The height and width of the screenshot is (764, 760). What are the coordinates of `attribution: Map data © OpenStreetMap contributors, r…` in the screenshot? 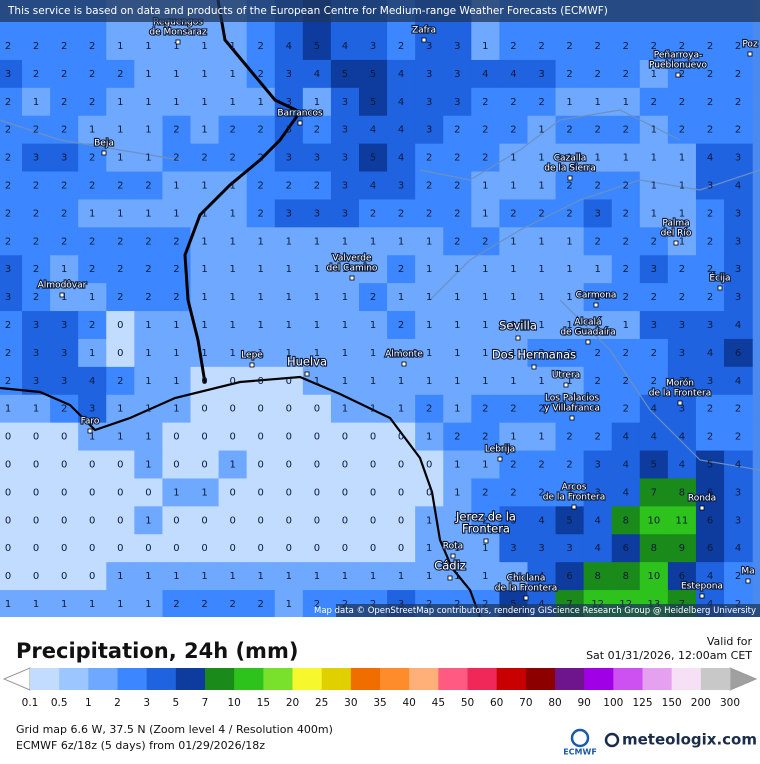 It's located at (535, 611).